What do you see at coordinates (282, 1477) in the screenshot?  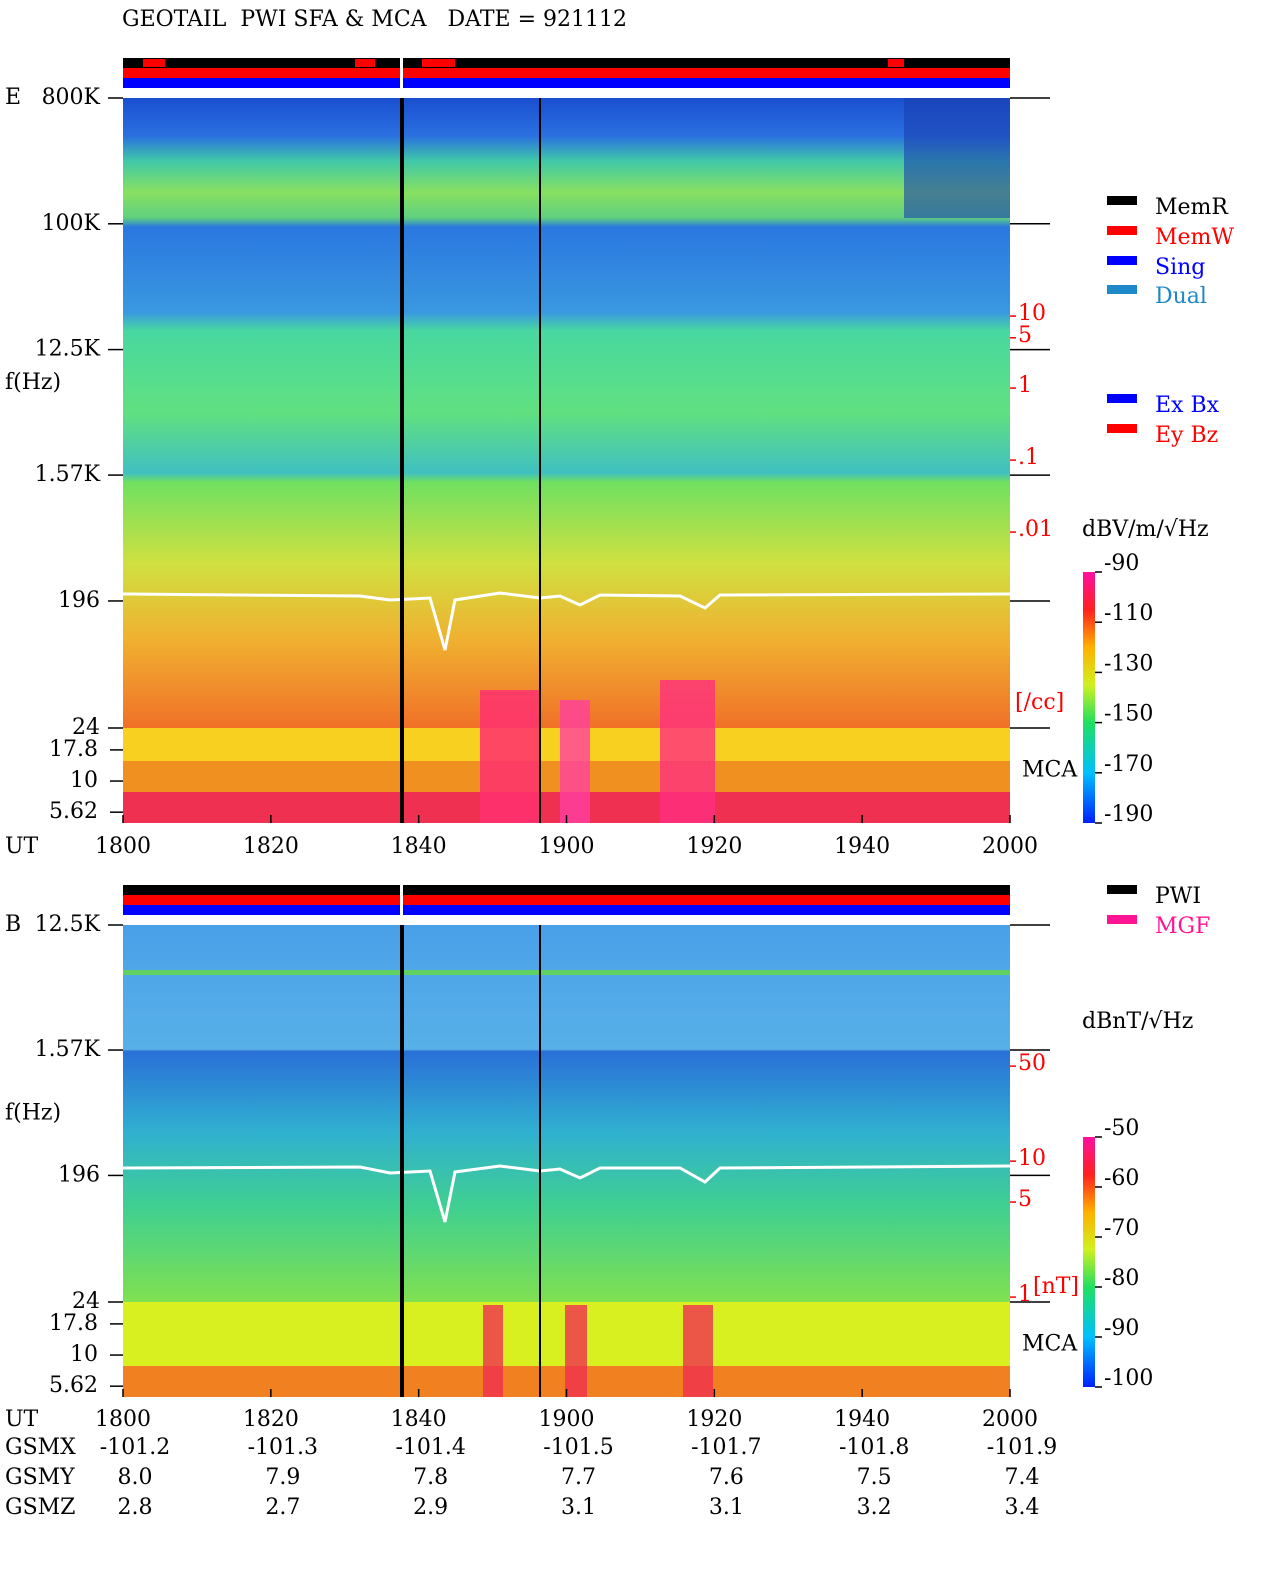 I see `ephemeris-value: 7.9` at bounding box center [282, 1477].